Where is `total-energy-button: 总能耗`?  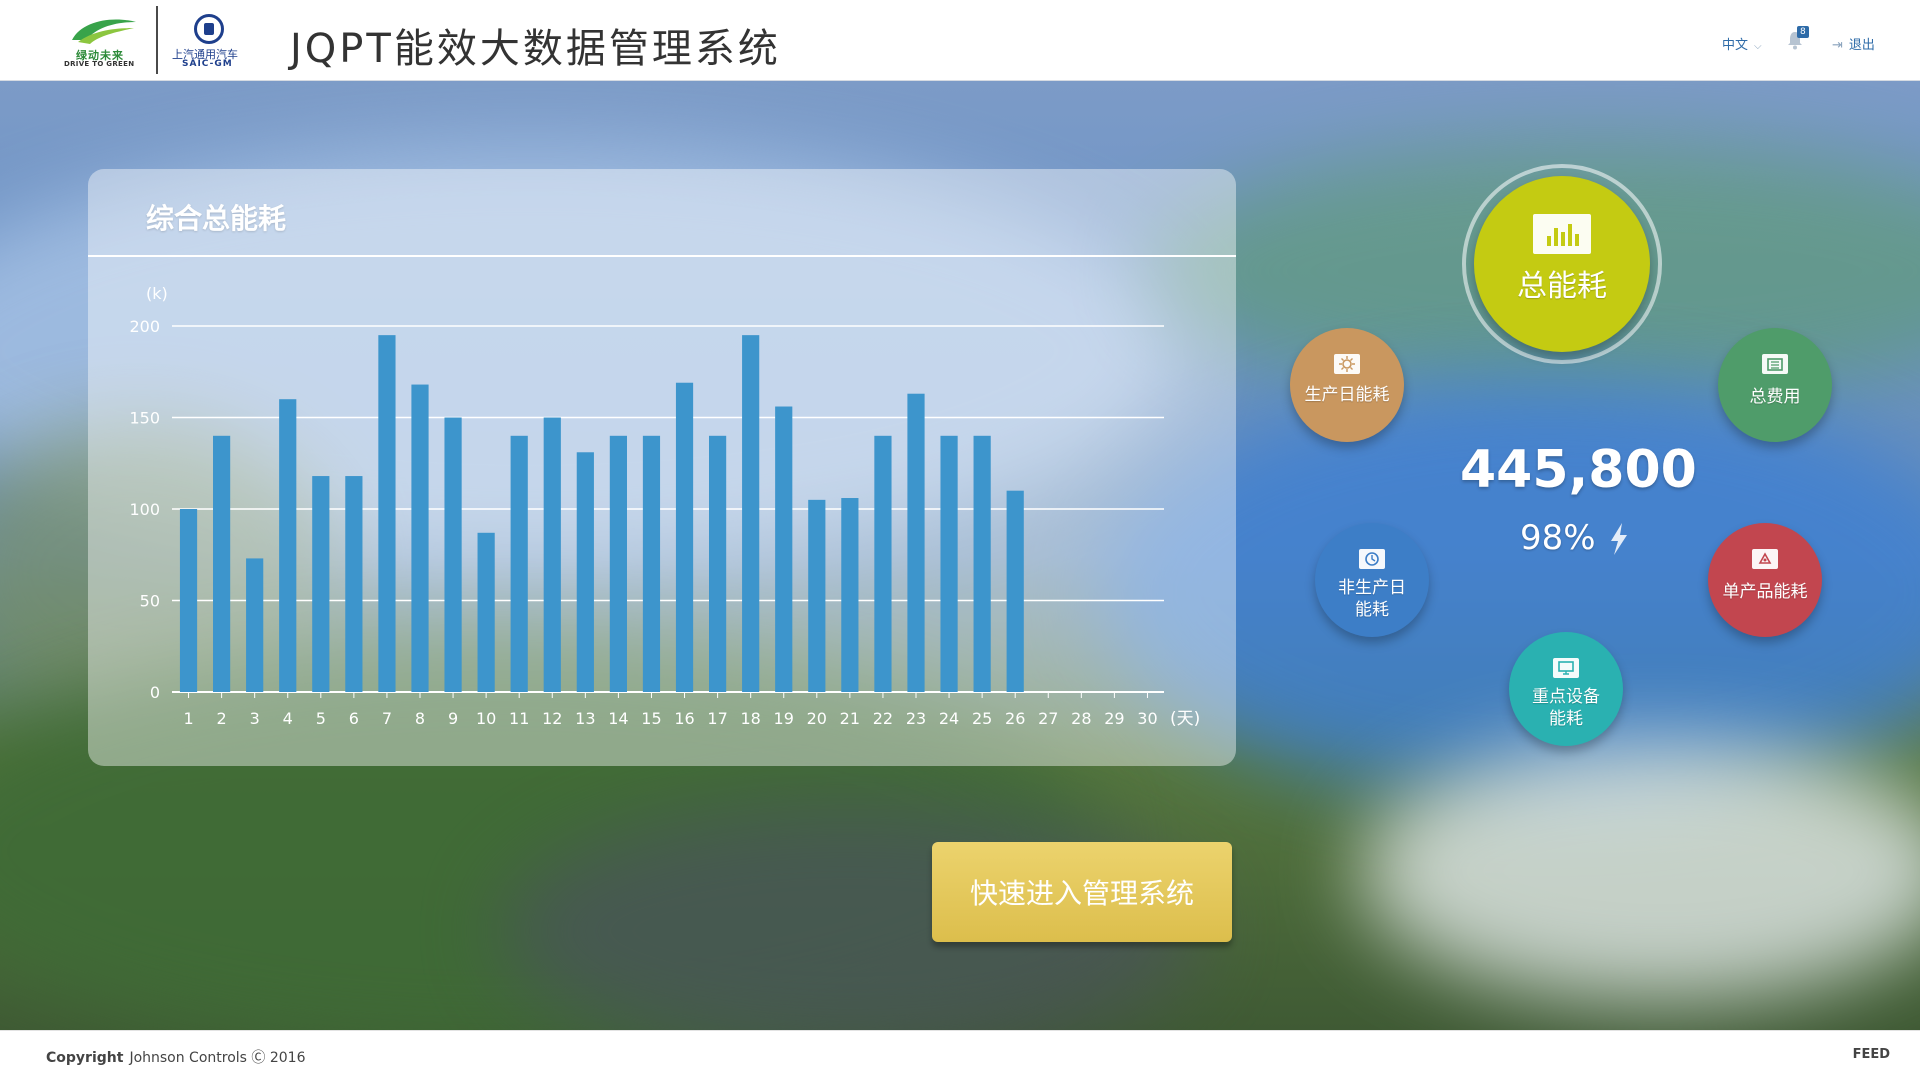
total-energy-button: 总能耗 is located at coordinates (1562, 264).